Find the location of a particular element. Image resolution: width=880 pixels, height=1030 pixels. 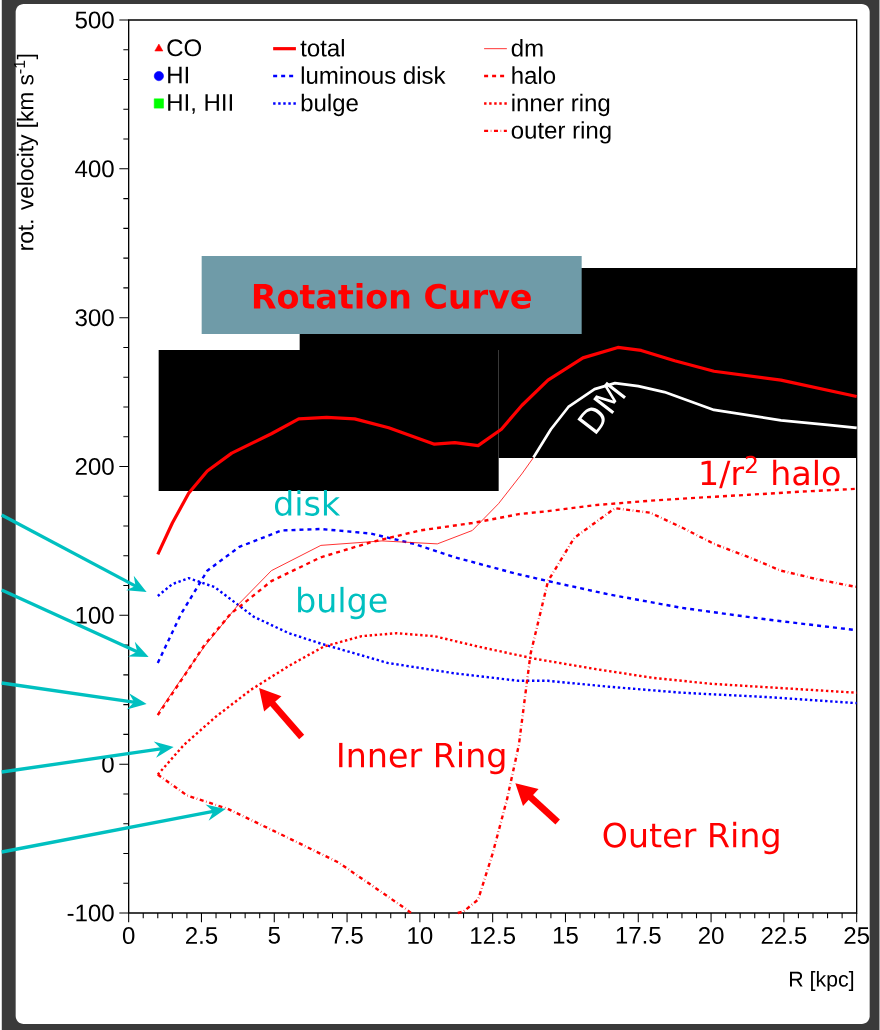

legend-label: HI is located at coordinates (178, 75).